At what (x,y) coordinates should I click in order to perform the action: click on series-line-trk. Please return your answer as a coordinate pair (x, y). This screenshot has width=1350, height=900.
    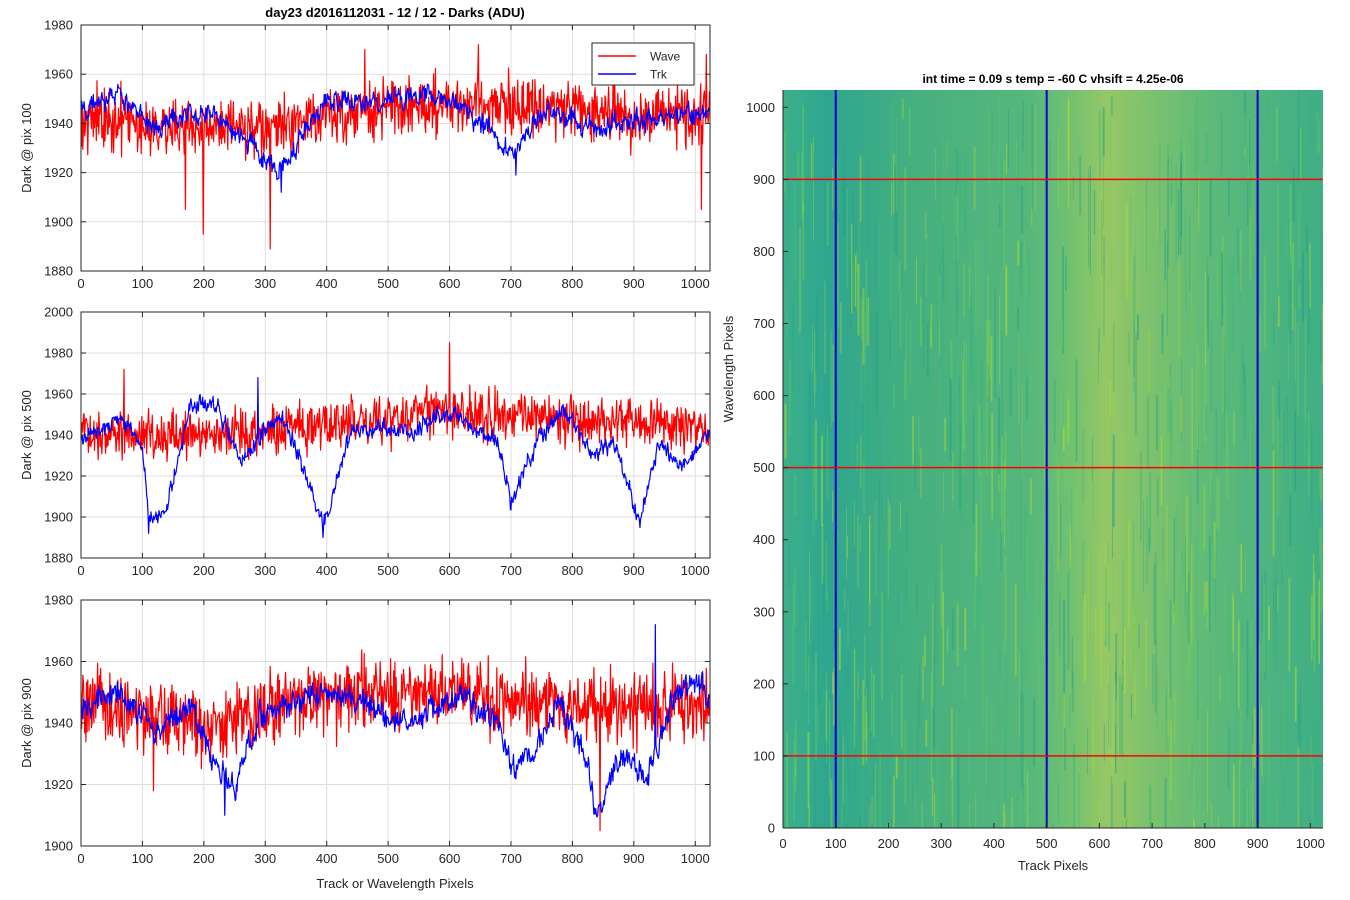
    Looking at the image, I should click on (395, 138).